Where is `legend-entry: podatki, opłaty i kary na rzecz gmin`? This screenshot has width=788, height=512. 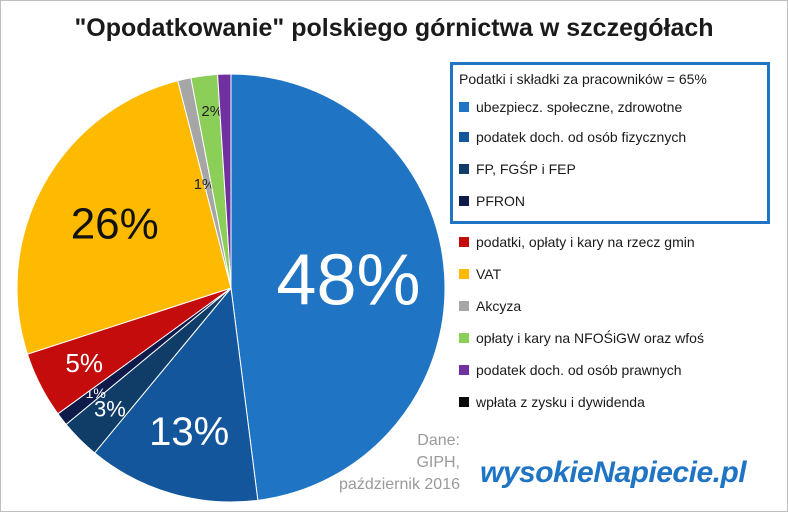
legend-entry: podatki, opłaty i kary na rzecz gmin is located at coordinates (619, 242).